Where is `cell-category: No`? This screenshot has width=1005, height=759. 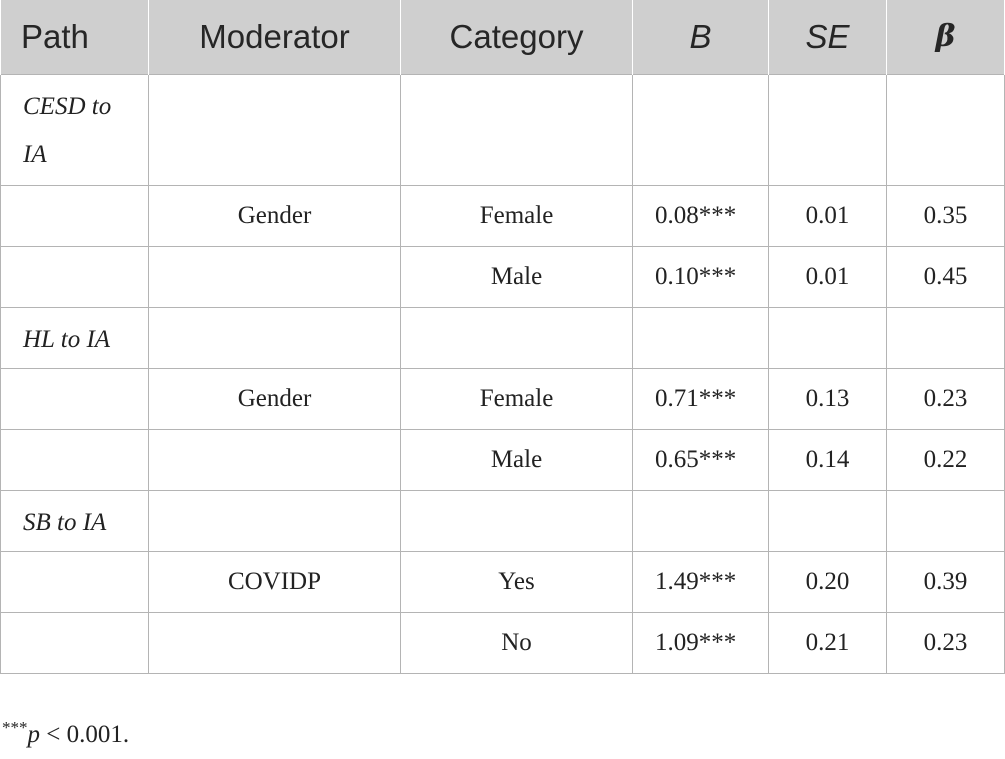
cell-category: No is located at coordinates (516, 642).